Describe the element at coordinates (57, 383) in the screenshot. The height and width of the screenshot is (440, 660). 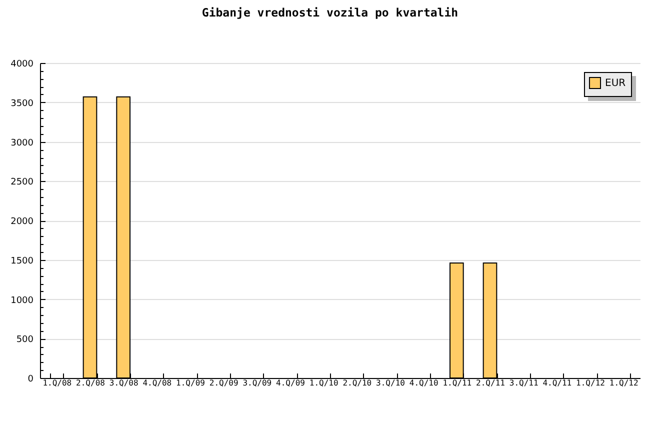
I see `x-tick-label: 1.Q/08` at that location.